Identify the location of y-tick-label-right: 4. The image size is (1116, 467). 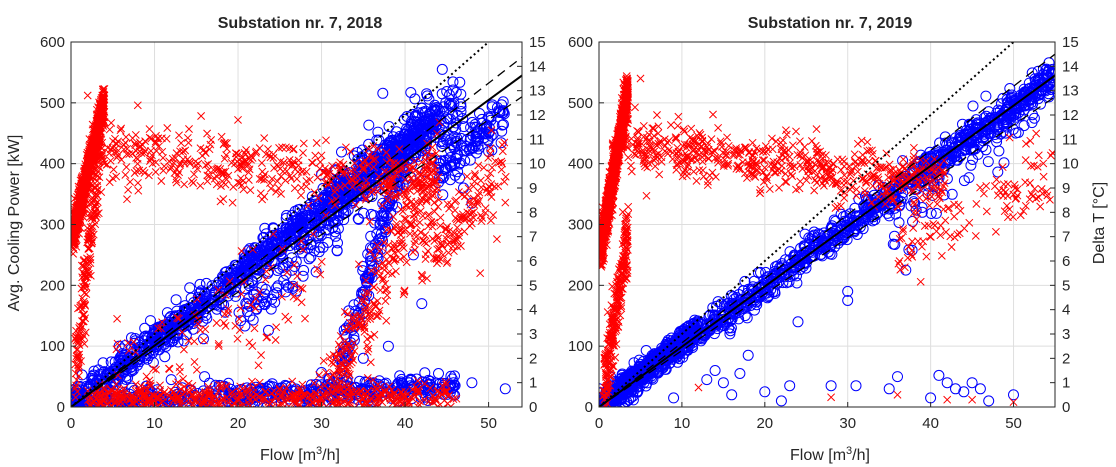
(533, 310).